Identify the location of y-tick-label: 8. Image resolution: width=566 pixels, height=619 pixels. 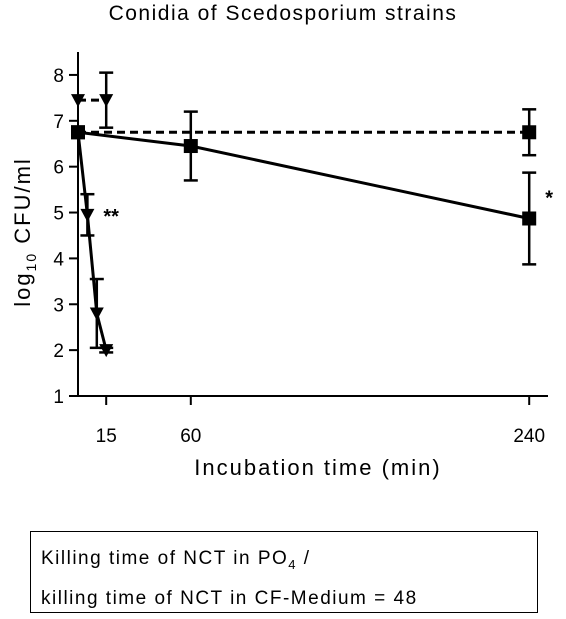
(58, 76).